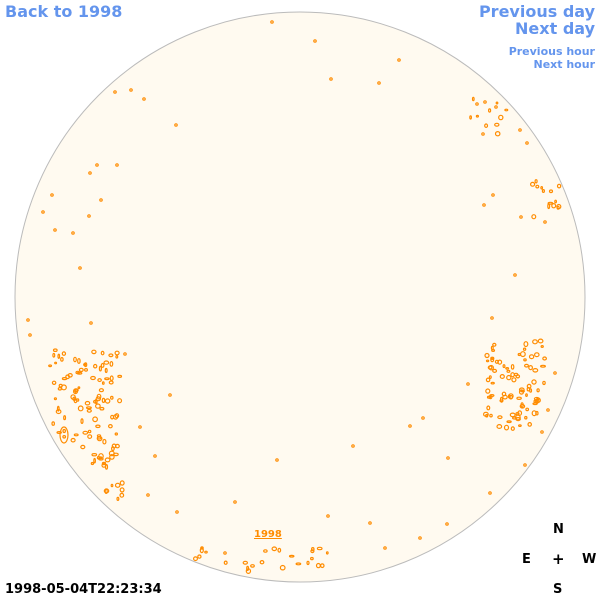 This screenshot has height=600, width=600. What do you see at coordinates (536, 11) in the screenshot?
I see `previous-day-link: Previous day` at bounding box center [536, 11].